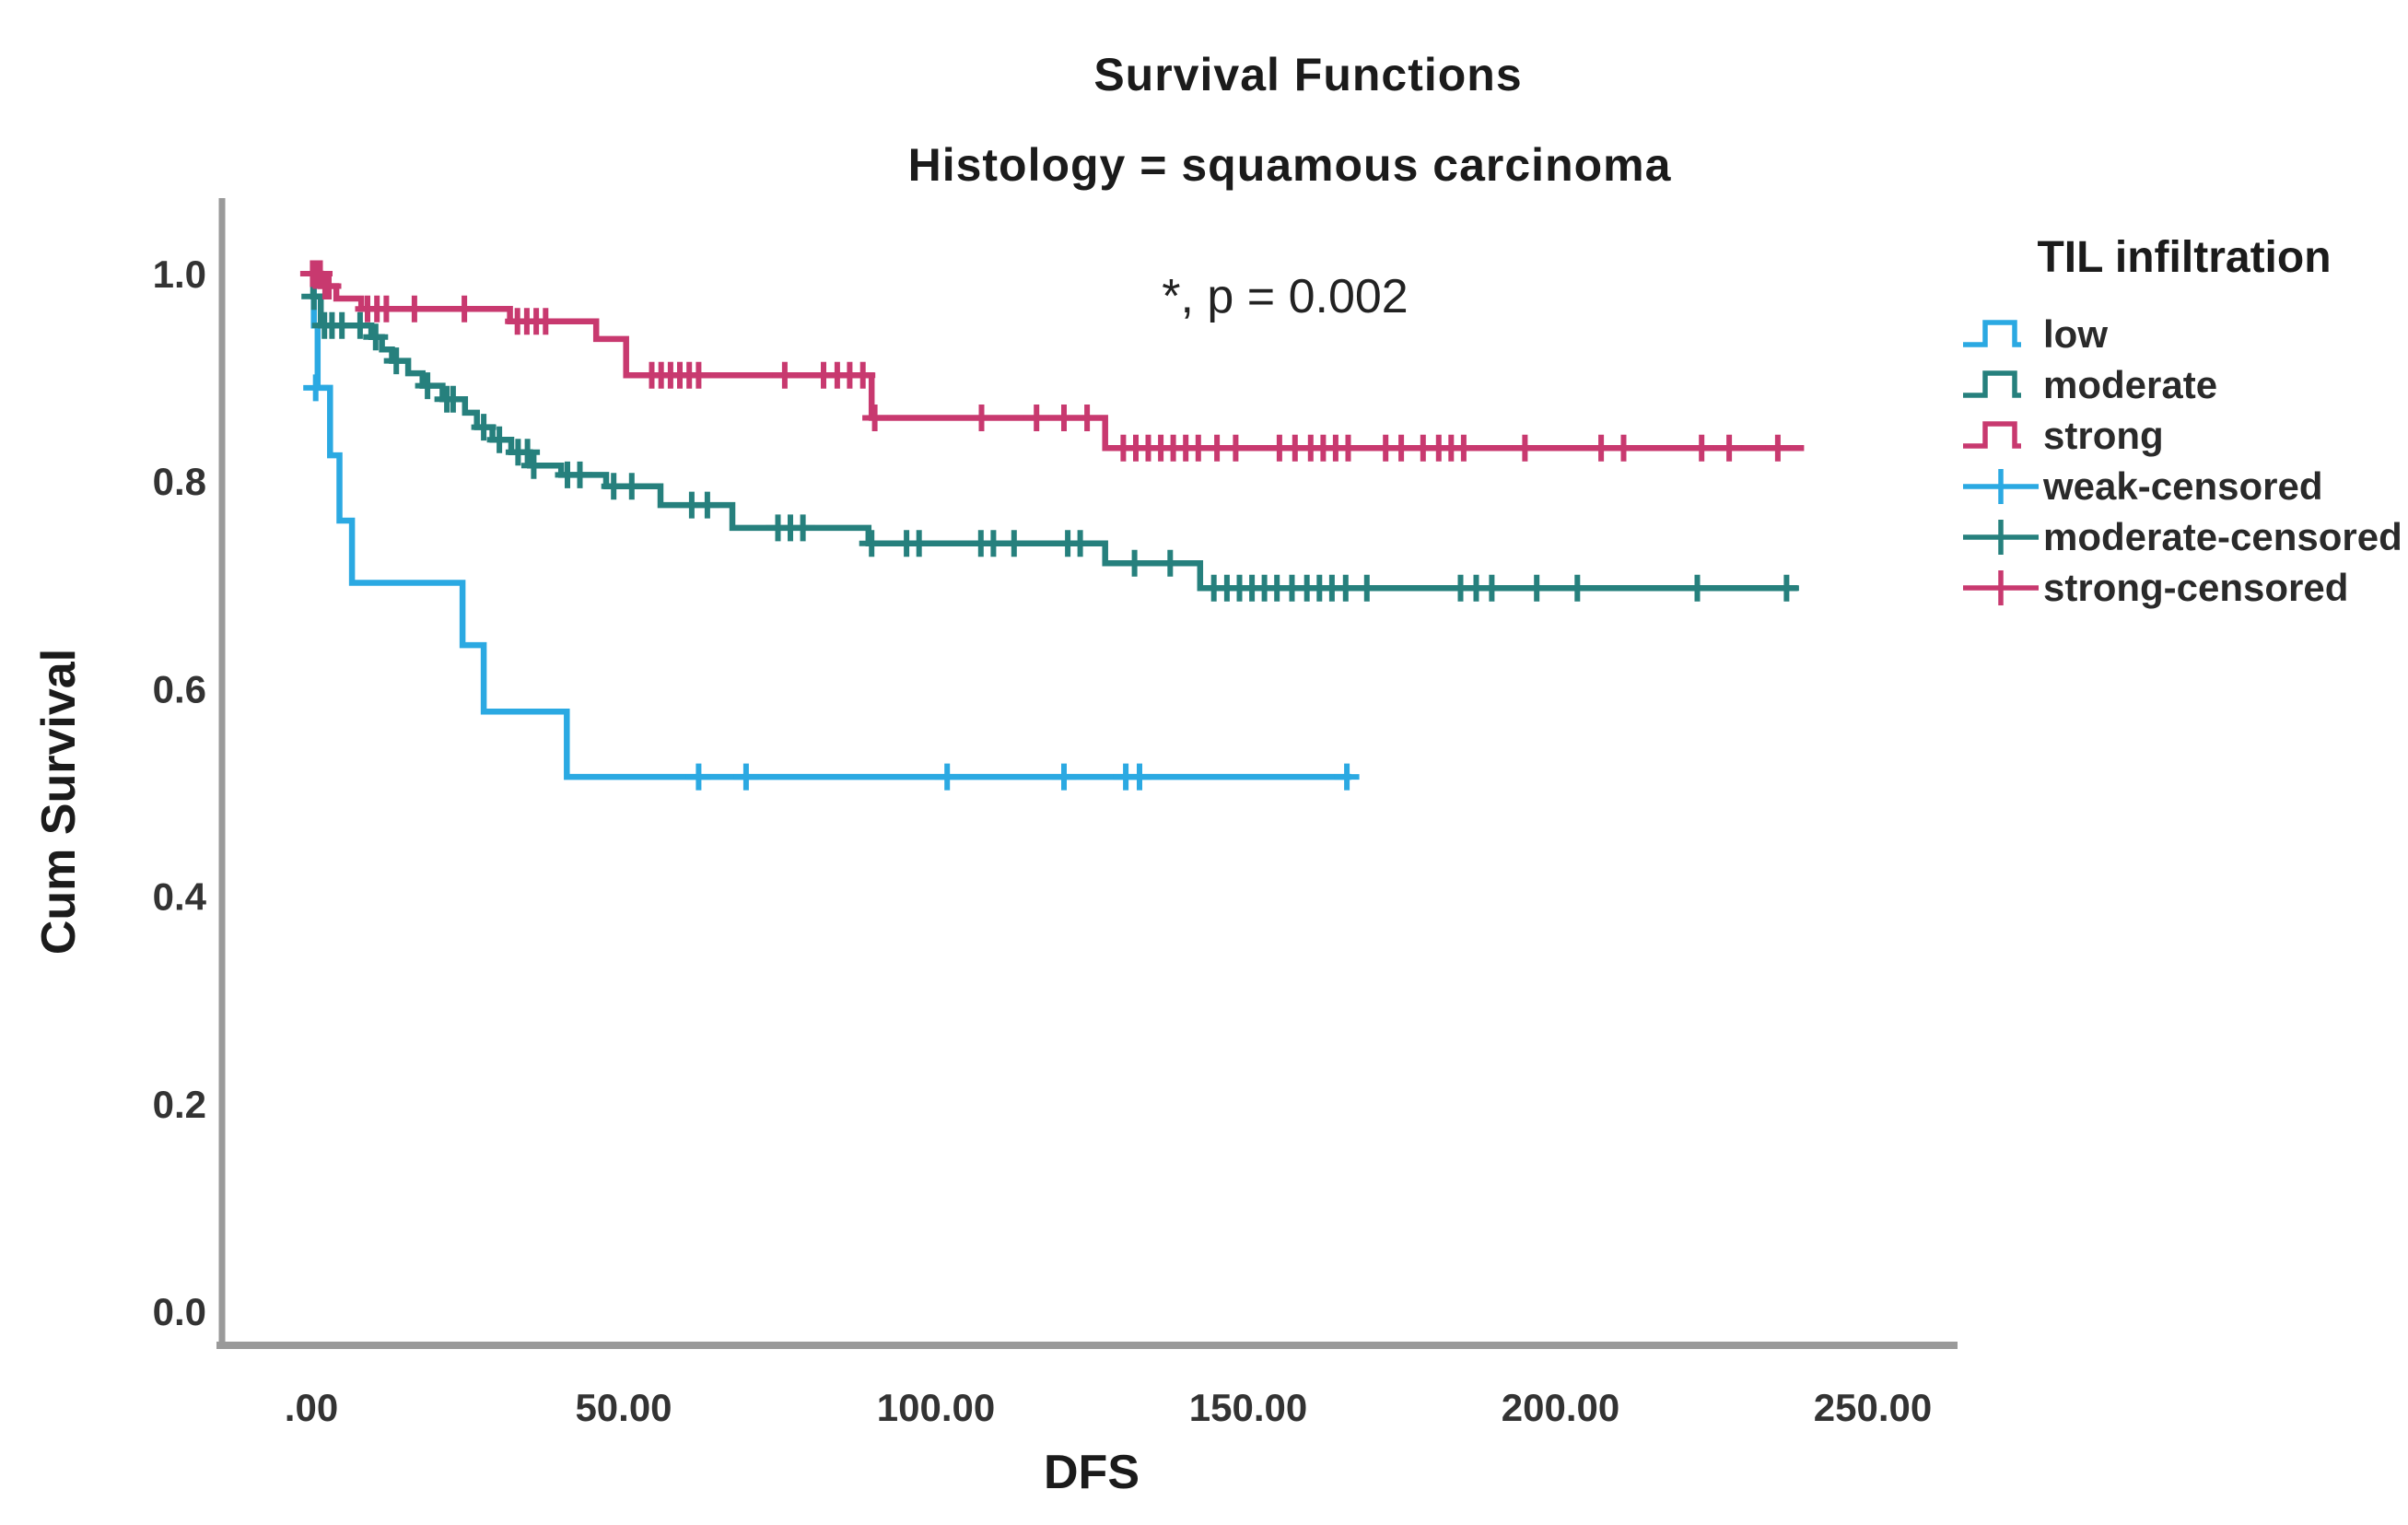 The height and width of the screenshot is (1525, 2408). I want to click on legend-item-label: weak-censored, so click(2183, 486).